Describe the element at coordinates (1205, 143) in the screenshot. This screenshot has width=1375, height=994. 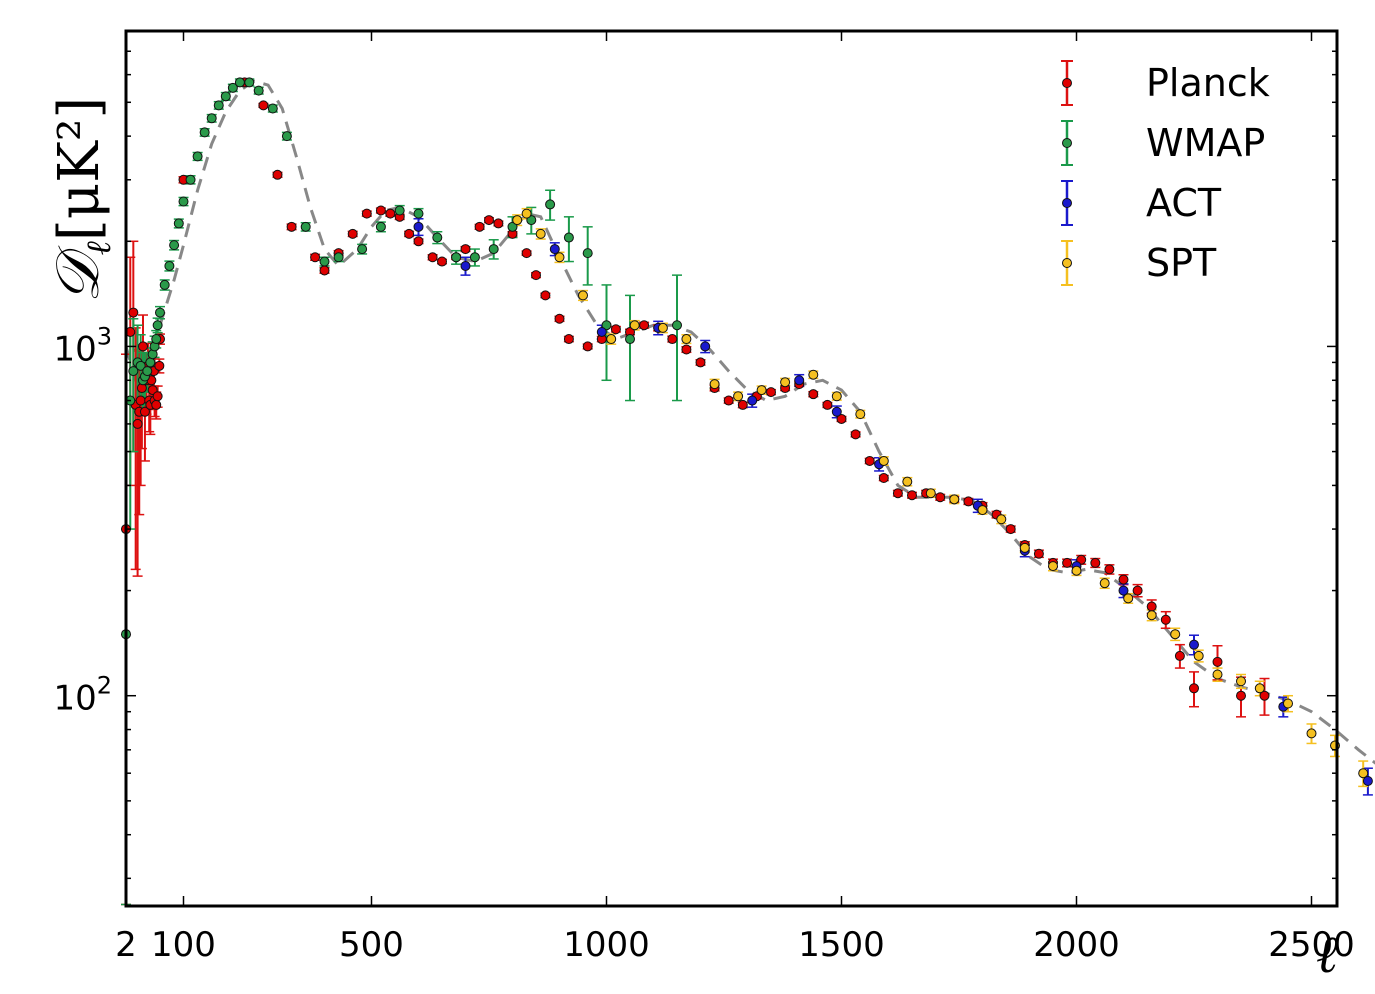
I see `legend-wmap-label: WMAP` at that location.